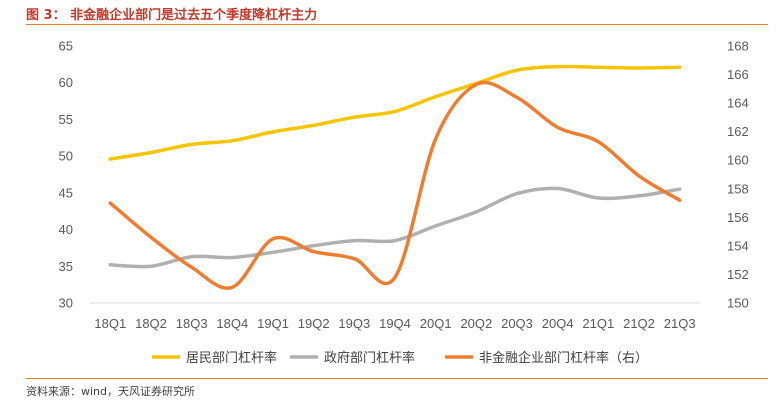  Describe the element at coordinates (563, 358) in the screenshot. I see `legend-label: 非金融企业部门杠杆率（右）` at that location.